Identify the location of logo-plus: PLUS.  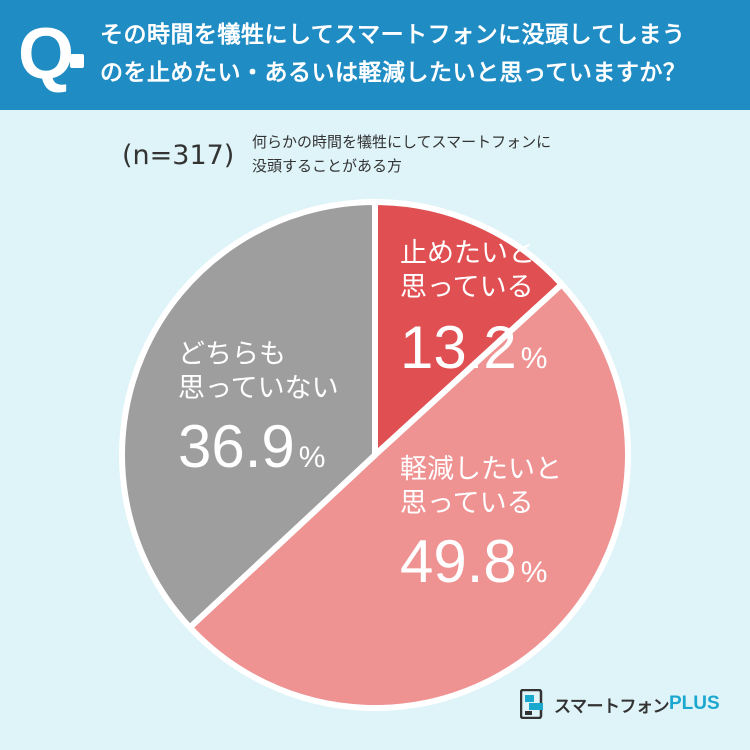
(694, 703).